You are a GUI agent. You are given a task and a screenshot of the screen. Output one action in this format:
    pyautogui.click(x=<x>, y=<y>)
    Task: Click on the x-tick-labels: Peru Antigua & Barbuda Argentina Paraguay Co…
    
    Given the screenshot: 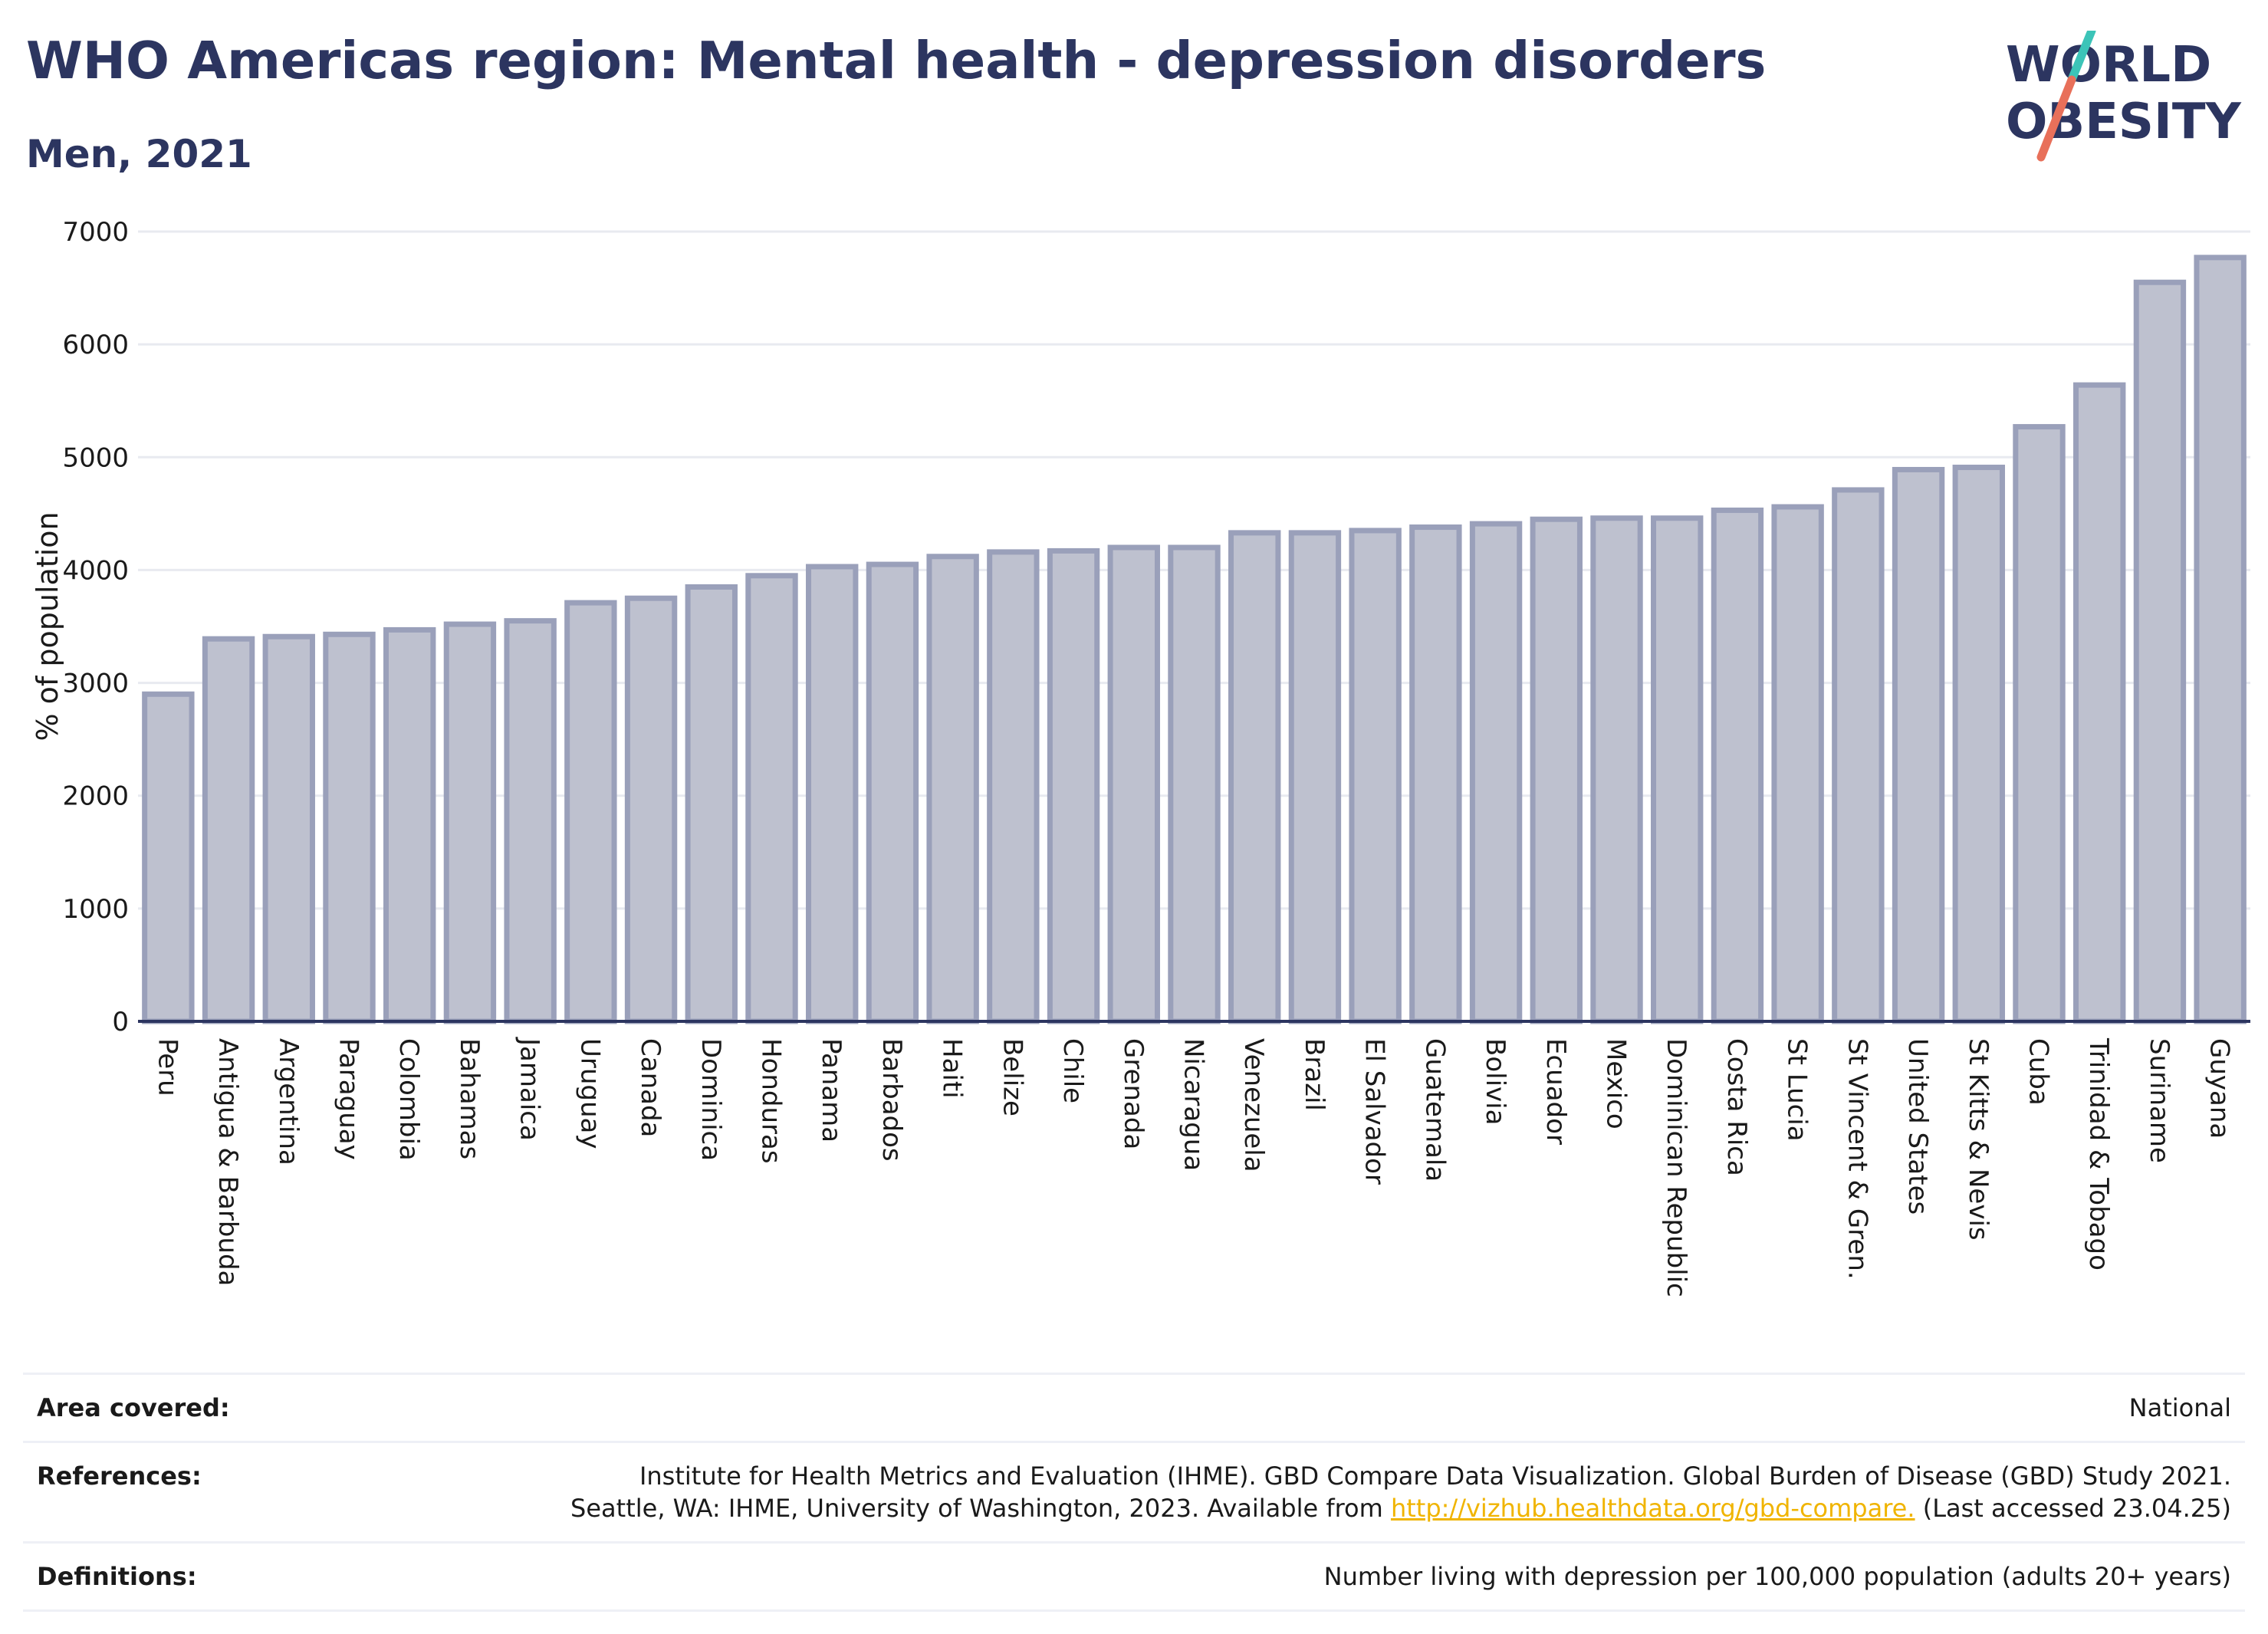 What is the action you would take?
    pyautogui.click(x=1193, y=1167)
    